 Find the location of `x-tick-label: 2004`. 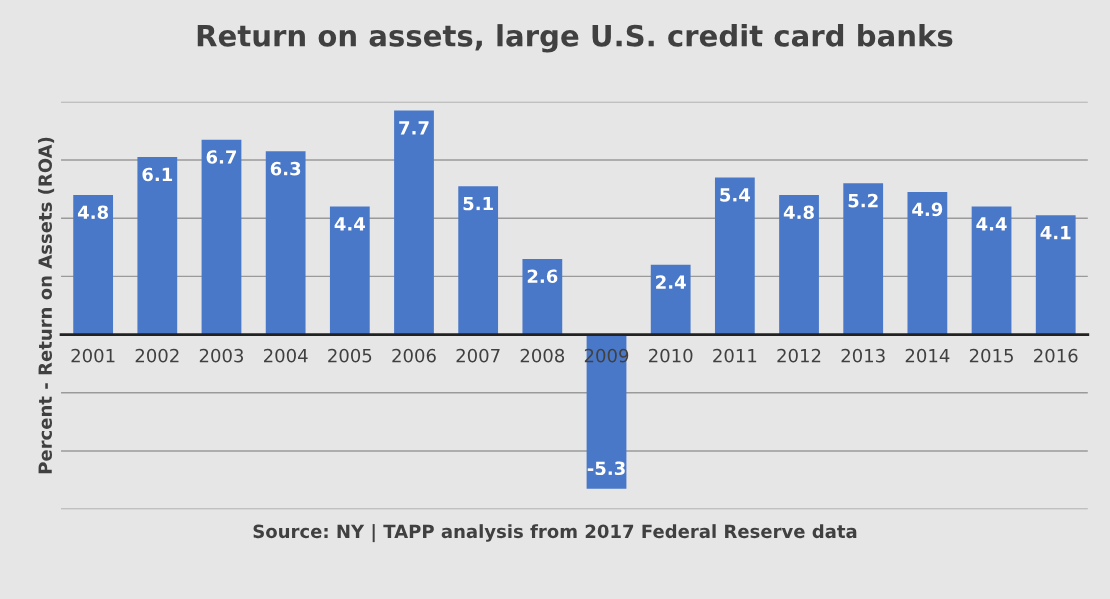

x-tick-label: 2004 is located at coordinates (286, 355).